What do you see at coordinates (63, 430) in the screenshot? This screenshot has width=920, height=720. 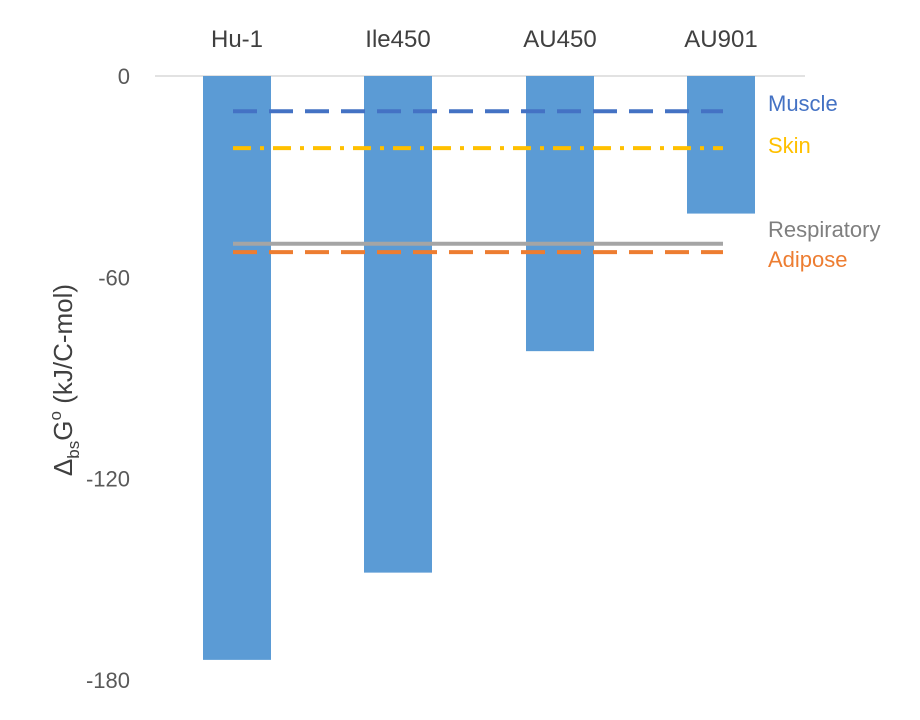 I see `y-axis-label-main: G` at bounding box center [63, 430].